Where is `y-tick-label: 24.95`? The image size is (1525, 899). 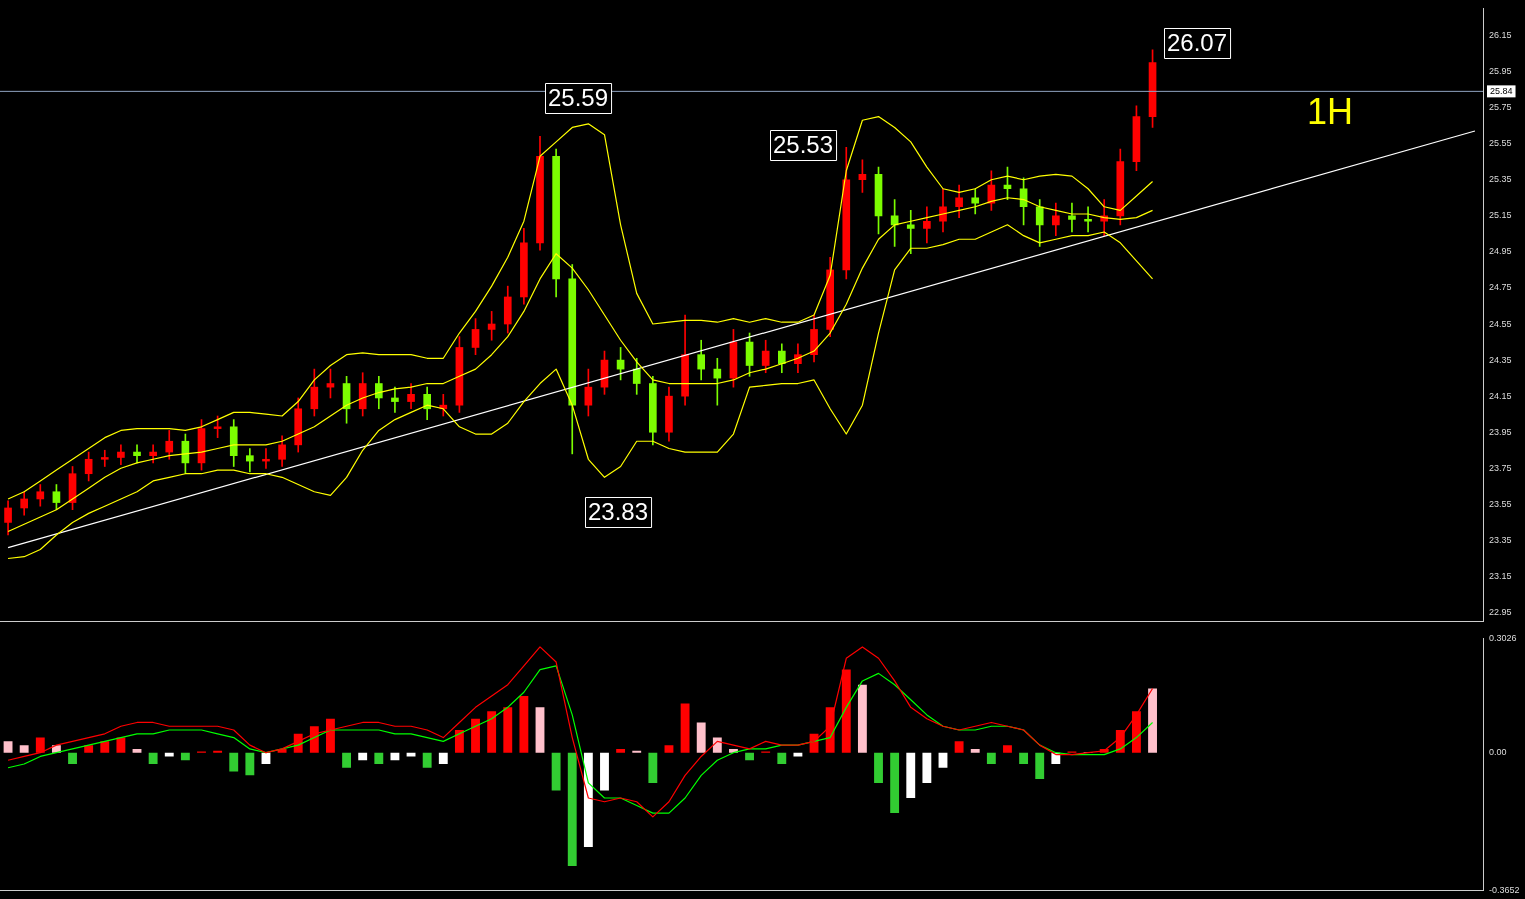
y-tick-label: 24.95 is located at coordinates (1500, 251).